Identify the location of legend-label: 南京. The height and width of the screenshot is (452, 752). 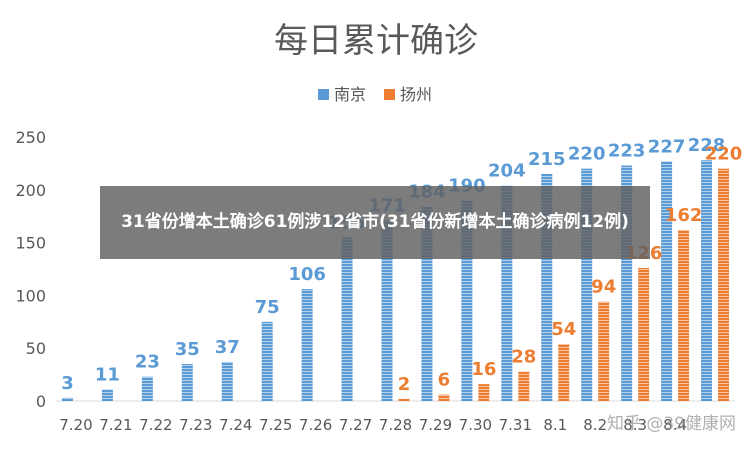
(350, 94).